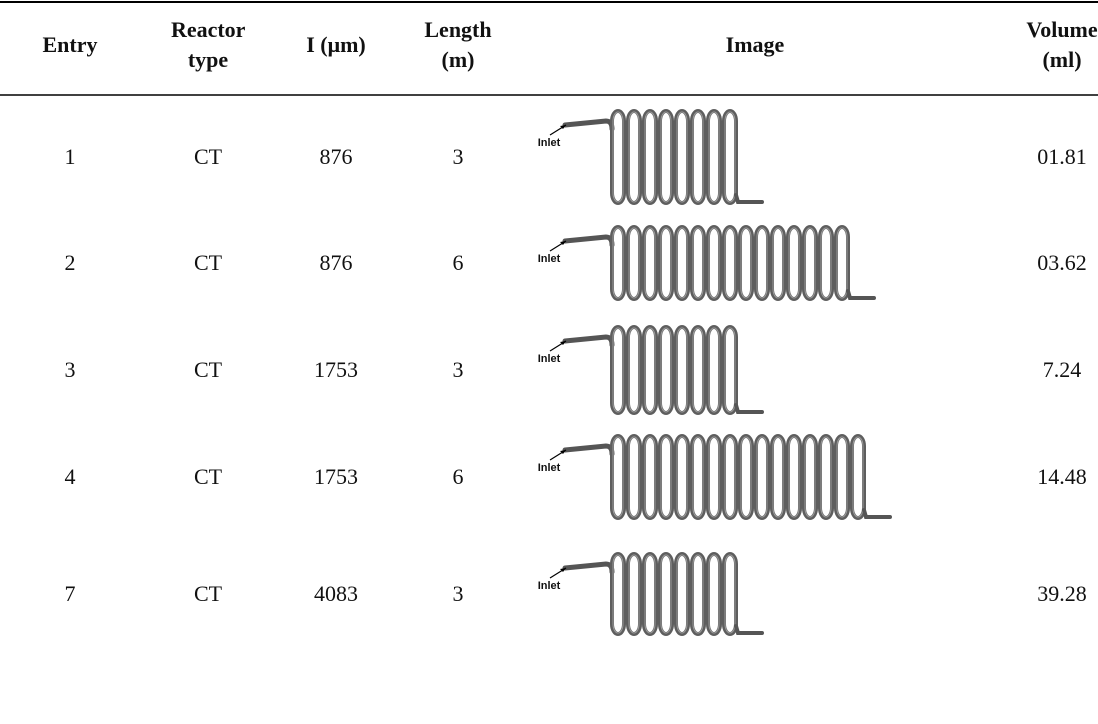 The width and height of the screenshot is (1098, 724). Describe the element at coordinates (336, 476) in the screenshot. I see `table-cell: 1753` at that location.